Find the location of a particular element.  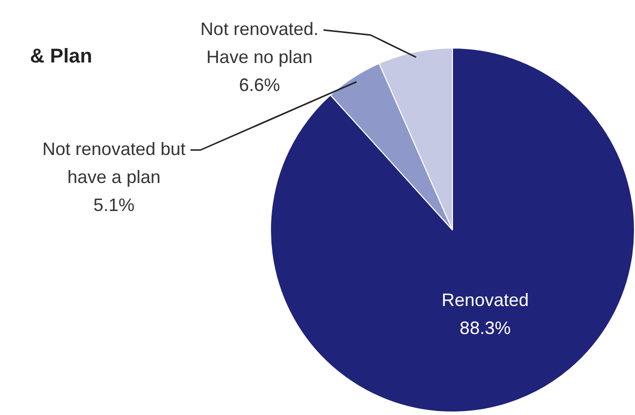

slice-label: Not renovated. Have no plan is located at coordinates (259, 42).